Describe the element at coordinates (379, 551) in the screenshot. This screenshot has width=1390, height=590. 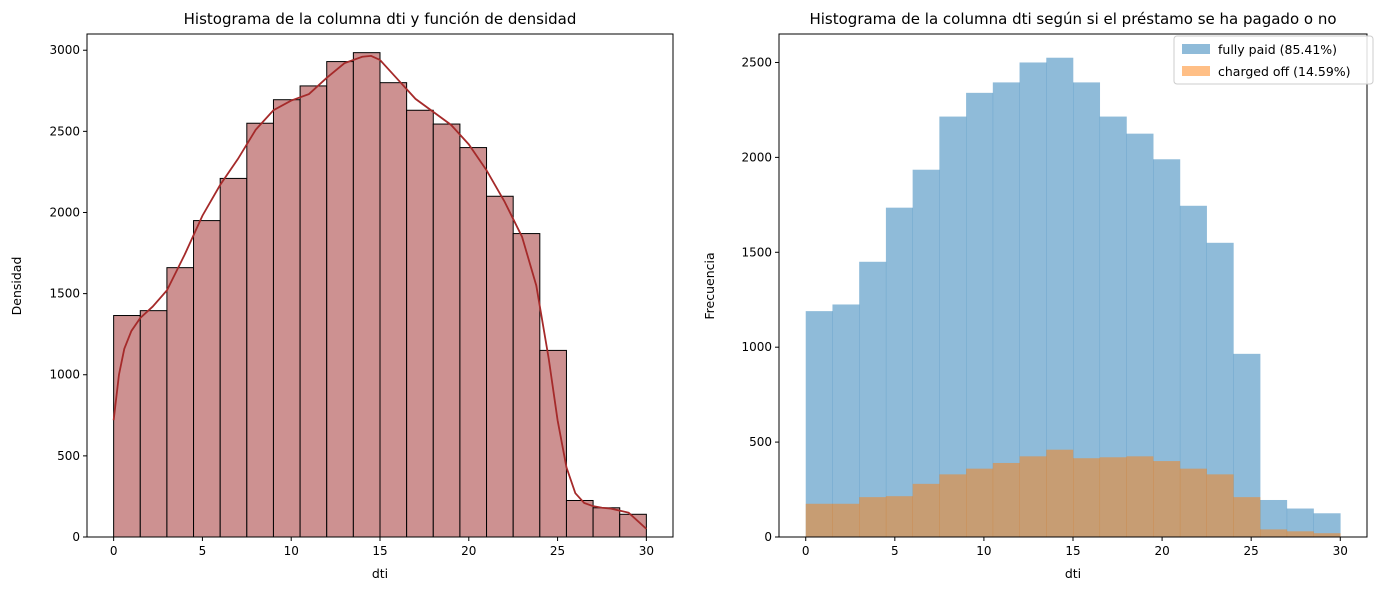
I see `x-tick-label-left: 15` at that location.